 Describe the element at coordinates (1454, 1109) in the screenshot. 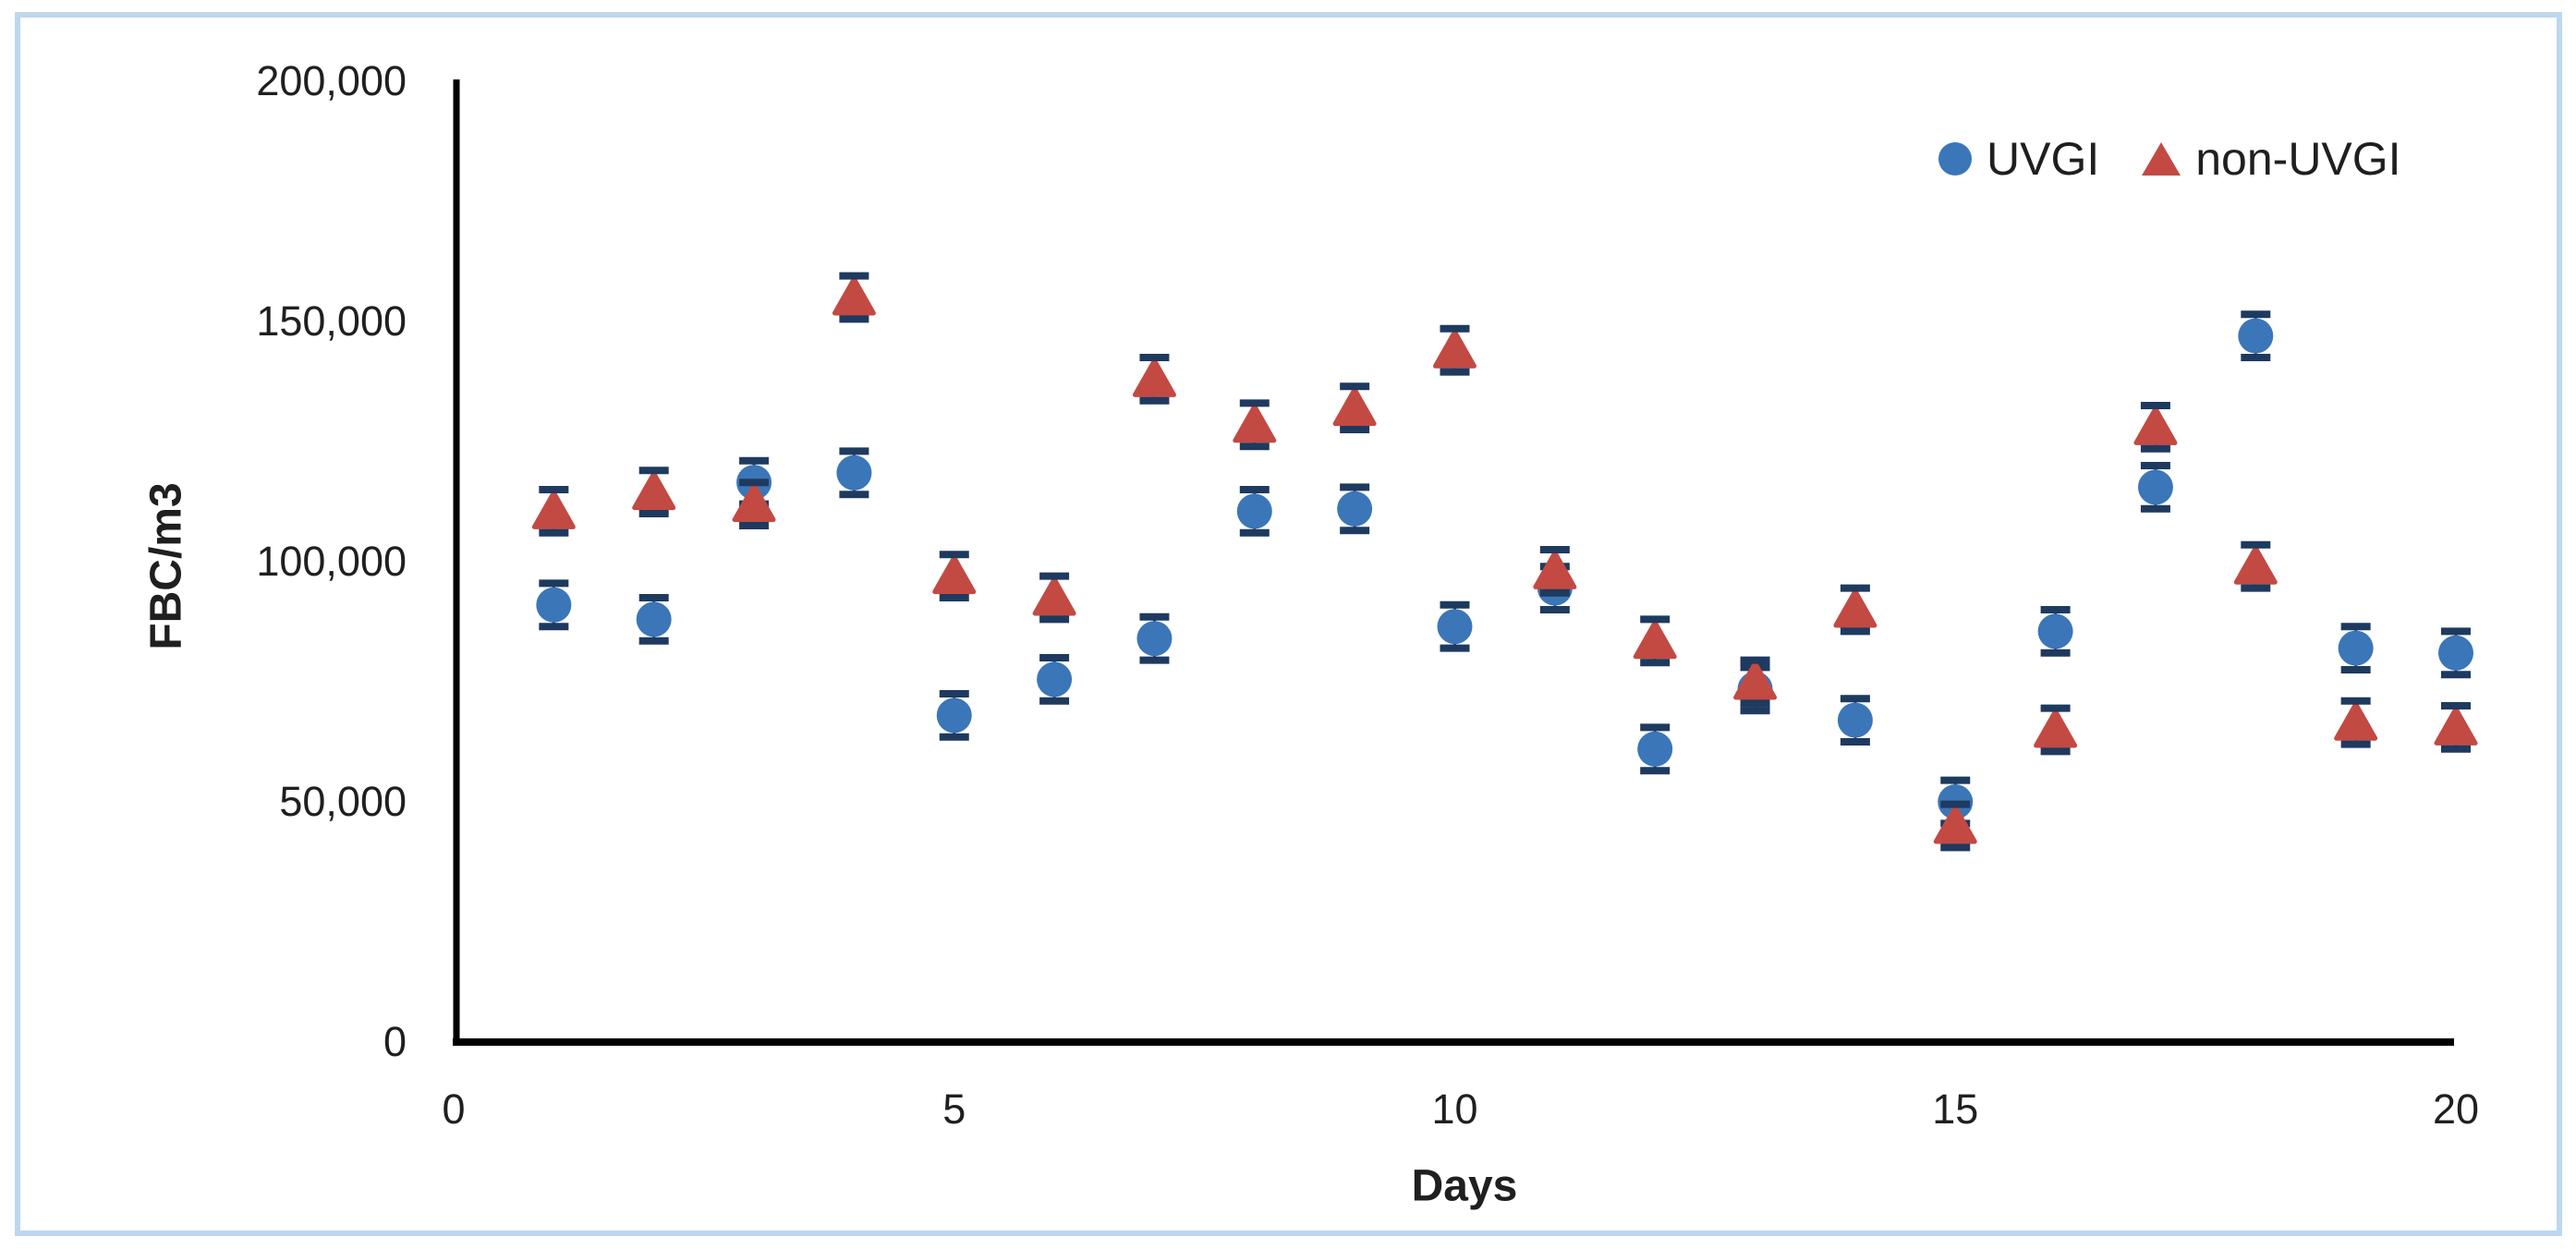

I see `x-tick-label-10: 10` at that location.